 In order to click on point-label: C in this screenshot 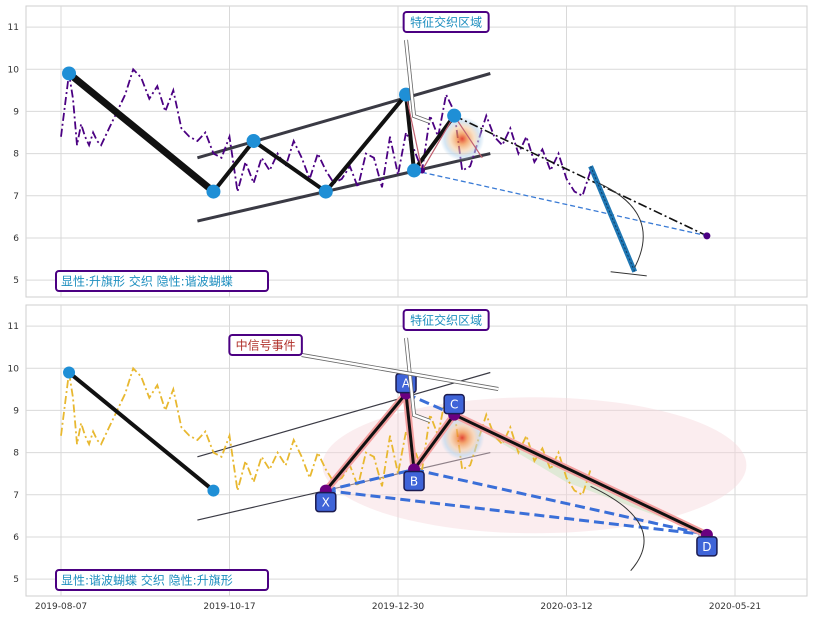, I will do `click(454, 405)`.